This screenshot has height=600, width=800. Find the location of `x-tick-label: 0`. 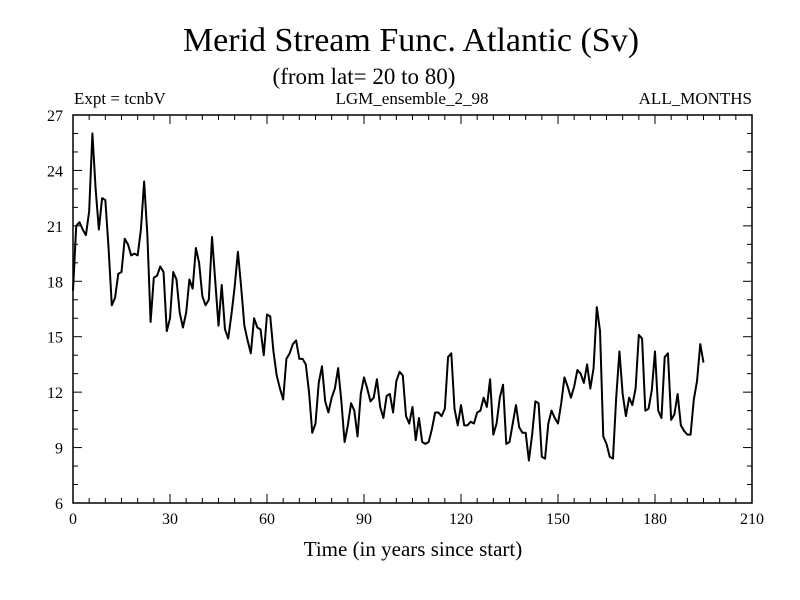

x-tick-label: 0 is located at coordinates (73, 519).